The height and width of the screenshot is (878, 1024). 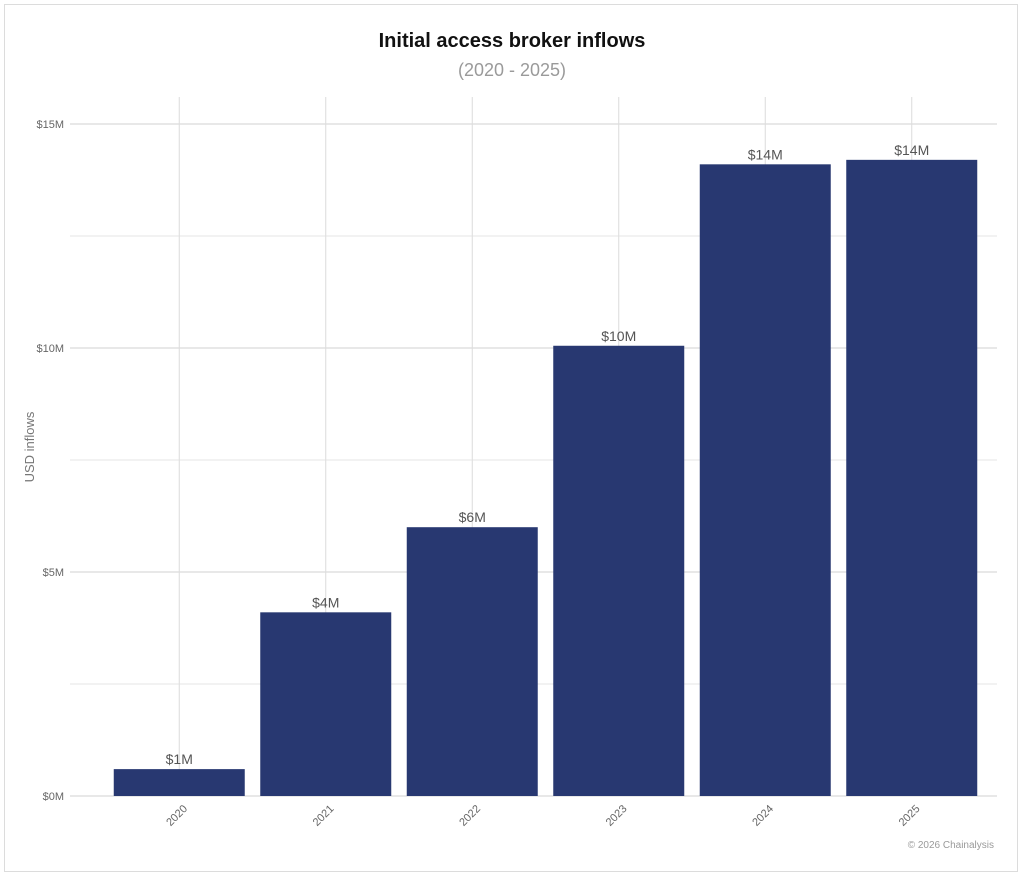 What do you see at coordinates (53, 797) in the screenshot?
I see `y-tick-label: $0M` at bounding box center [53, 797].